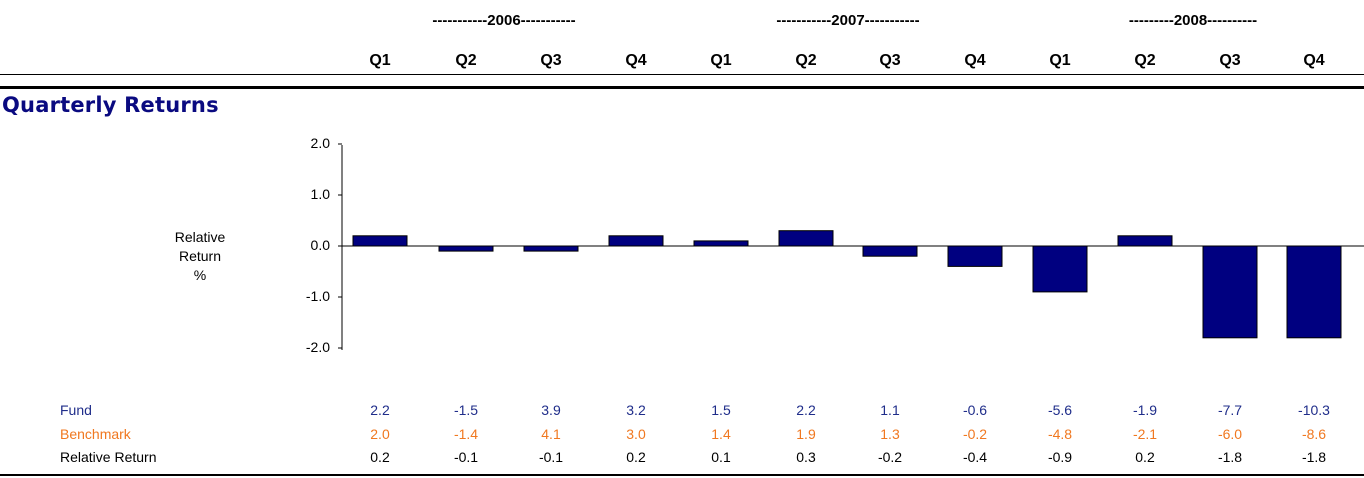 This screenshot has width=1364, height=478. I want to click on relative-return-cell: 0.1, so click(721, 457).